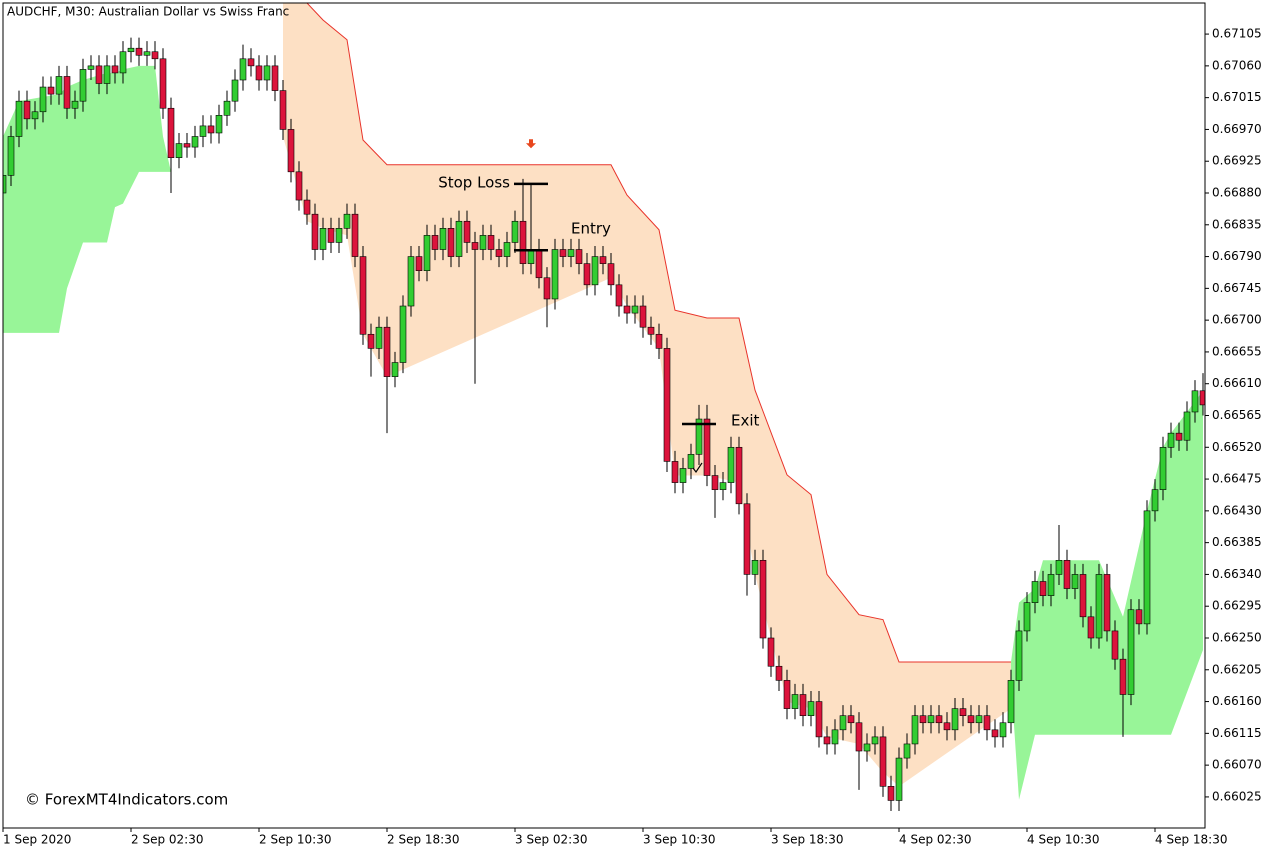  I want to click on x-tick-label: 1 Sep 2020, so click(37, 840).